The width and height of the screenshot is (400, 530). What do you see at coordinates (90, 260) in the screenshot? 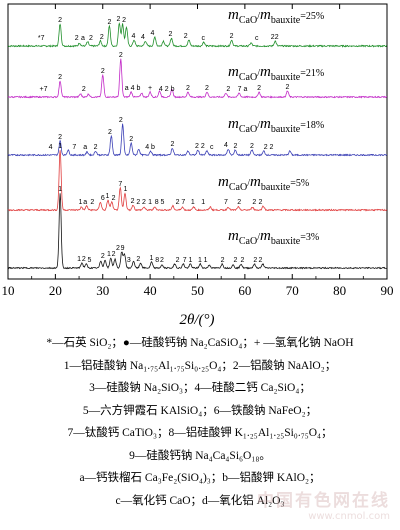
I see `peak-label: 5` at bounding box center [90, 260].